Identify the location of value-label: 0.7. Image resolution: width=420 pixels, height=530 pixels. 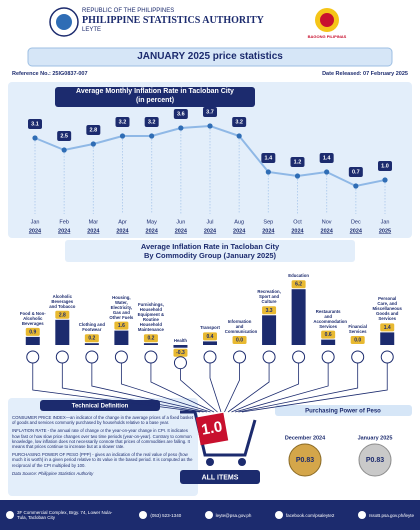
(356, 172).